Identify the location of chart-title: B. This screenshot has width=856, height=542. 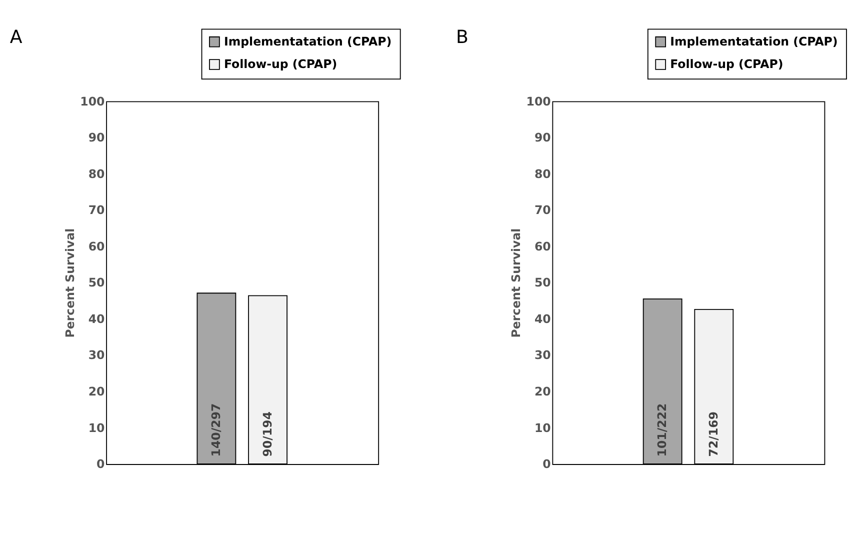
(462, 37).